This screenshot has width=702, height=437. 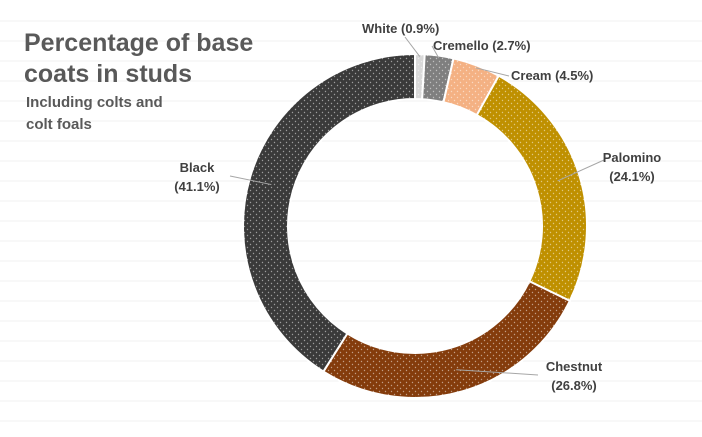 What do you see at coordinates (574, 366) in the screenshot?
I see `label-chestnut: Chestnut` at bounding box center [574, 366].